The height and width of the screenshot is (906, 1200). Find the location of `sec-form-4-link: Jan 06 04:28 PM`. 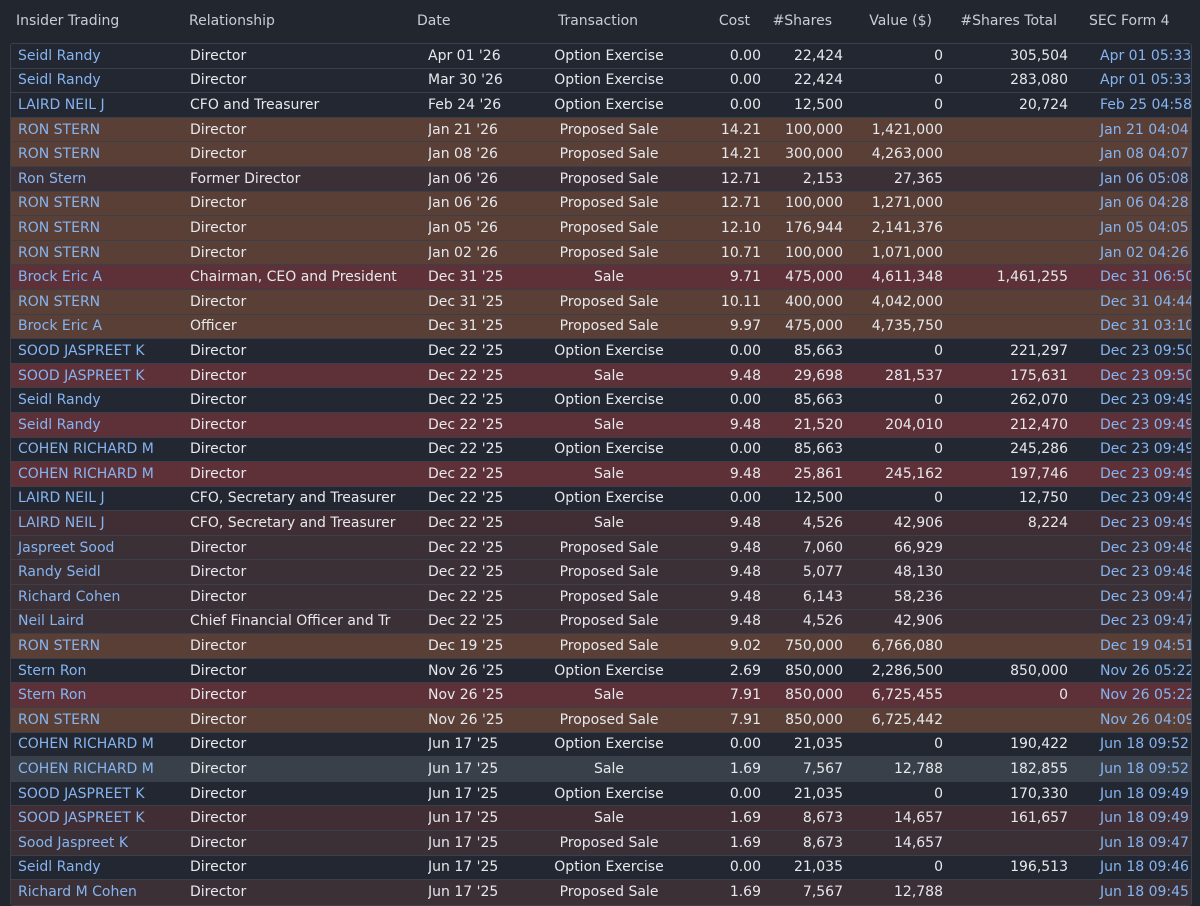

sec-form-4-link: Jan 06 04:28 PM is located at coordinates (1145, 203).